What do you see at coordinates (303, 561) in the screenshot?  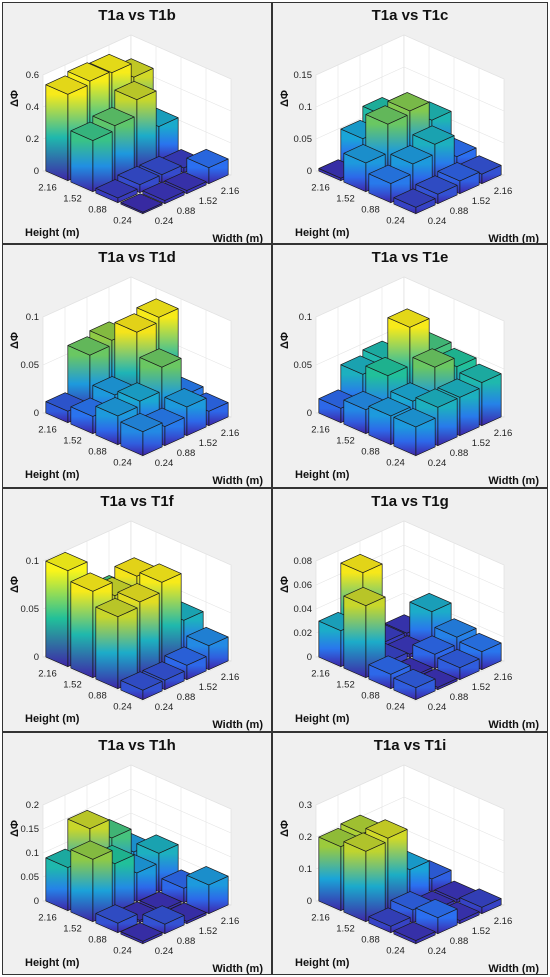 I see `z-tick-label: 0.08` at bounding box center [303, 561].